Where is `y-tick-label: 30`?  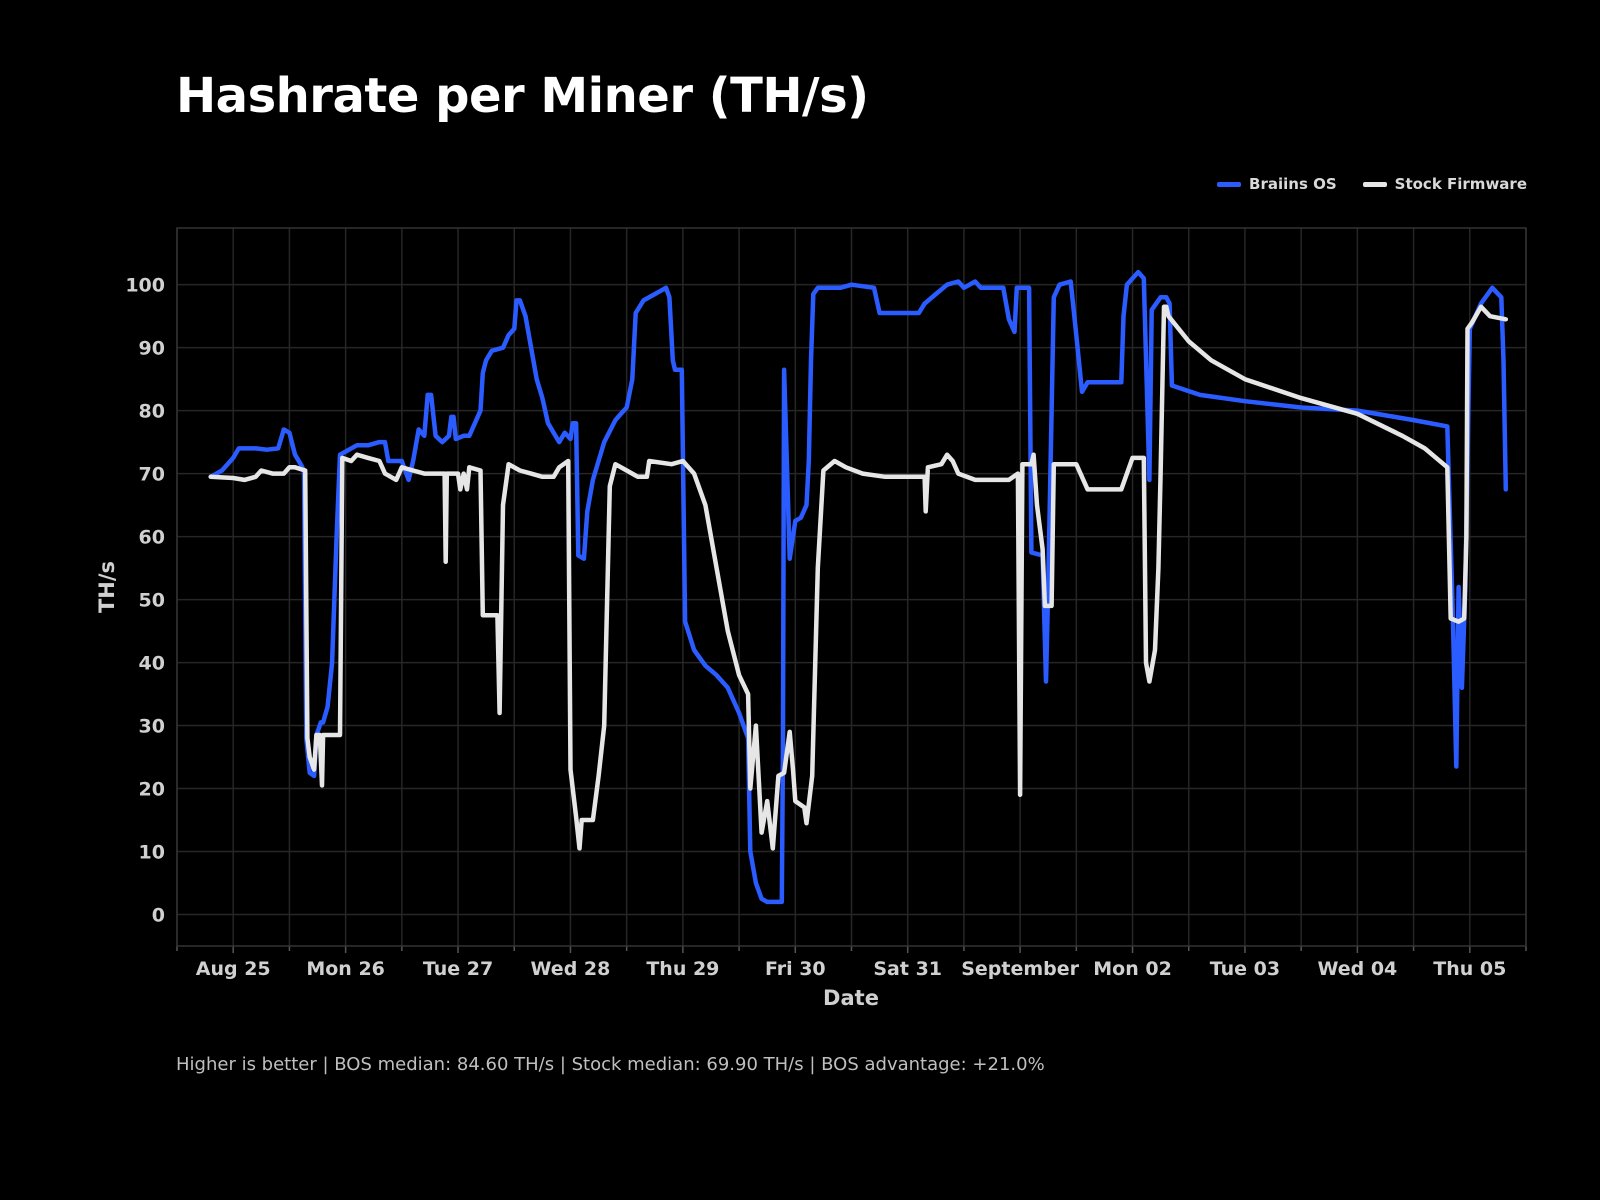 y-tick-label: 30 is located at coordinates (152, 727).